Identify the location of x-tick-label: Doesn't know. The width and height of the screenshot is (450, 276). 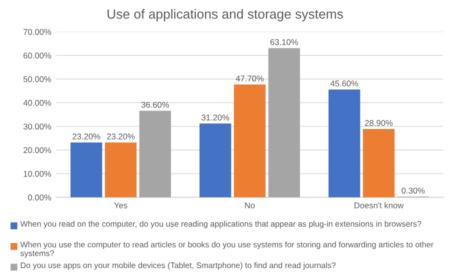
(379, 205).